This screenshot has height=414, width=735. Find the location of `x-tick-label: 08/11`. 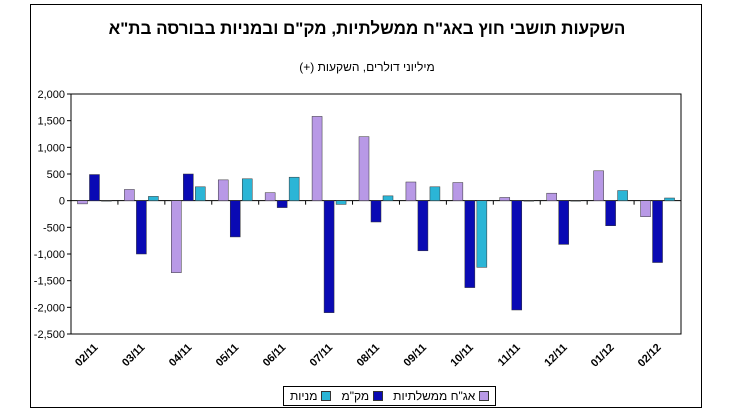

x-tick-label: 08/11 is located at coordinates (369, 356).